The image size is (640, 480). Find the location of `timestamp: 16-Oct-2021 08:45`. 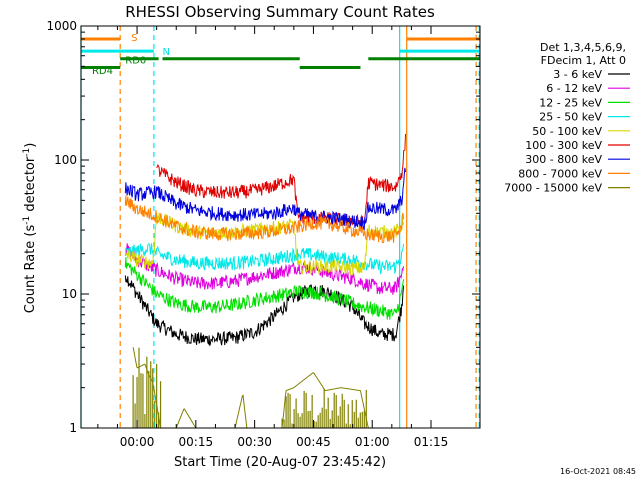

timestamp: 16-Oct-2021 08:45 is located at coordinates (598, 471).